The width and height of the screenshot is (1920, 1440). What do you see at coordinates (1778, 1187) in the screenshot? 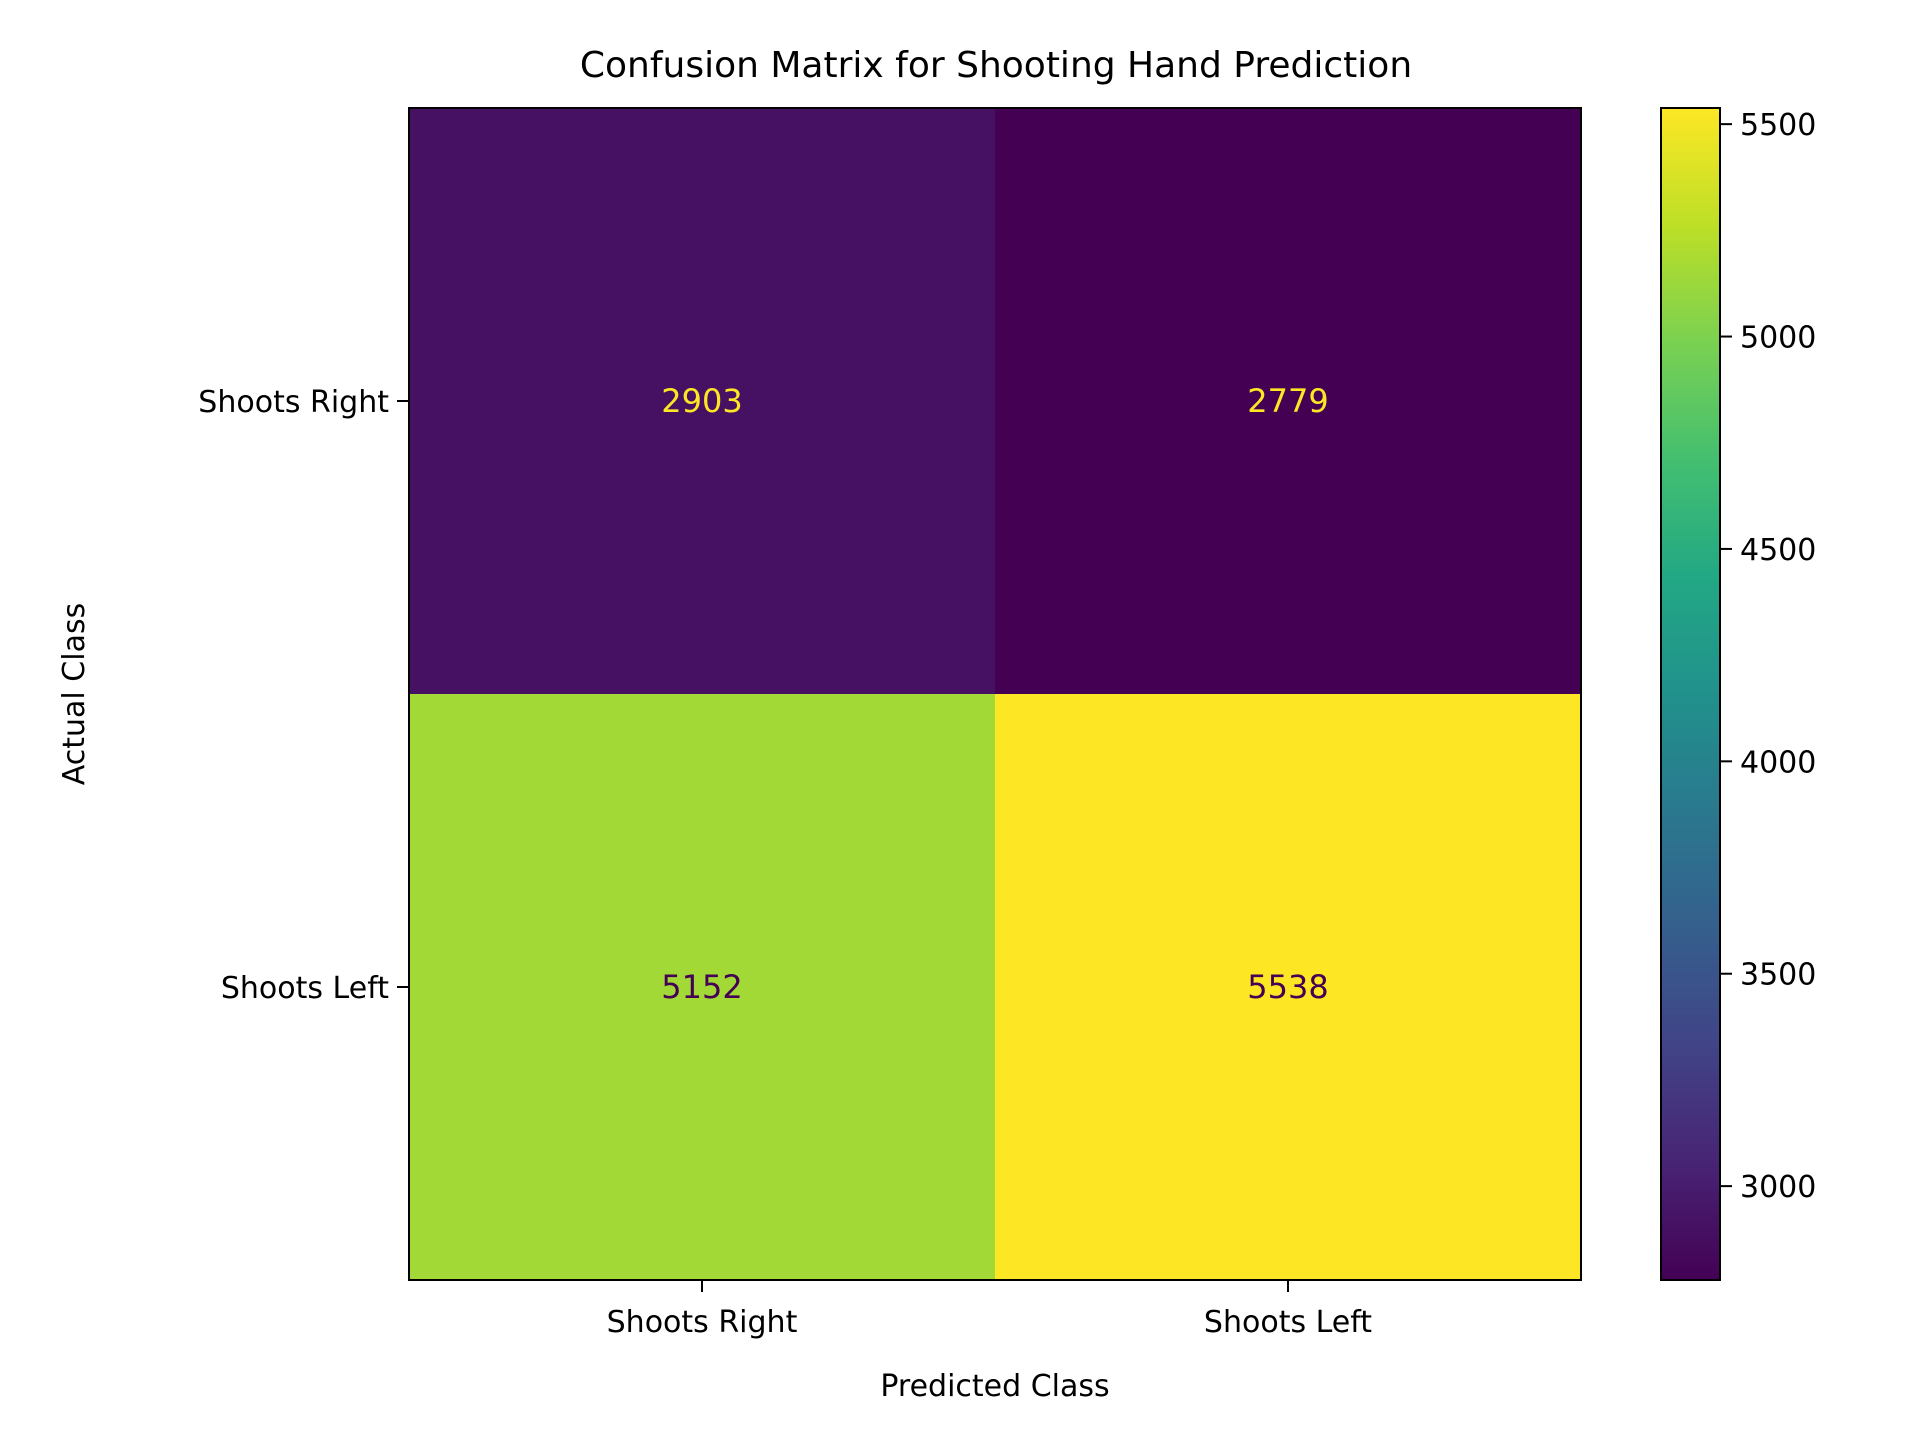
I see `colorbar-tick-label: 3000` at bounding box center [1778, 1187].